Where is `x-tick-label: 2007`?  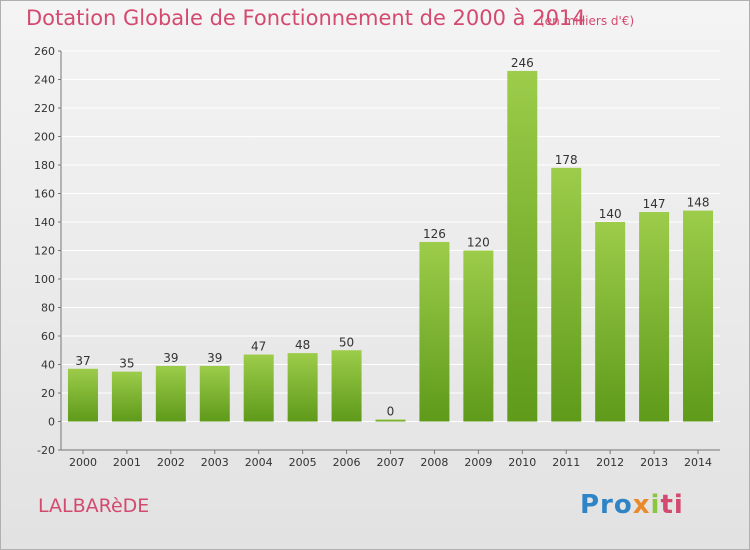 x-tick-label: 2007 is located at coordinates (391, 462).